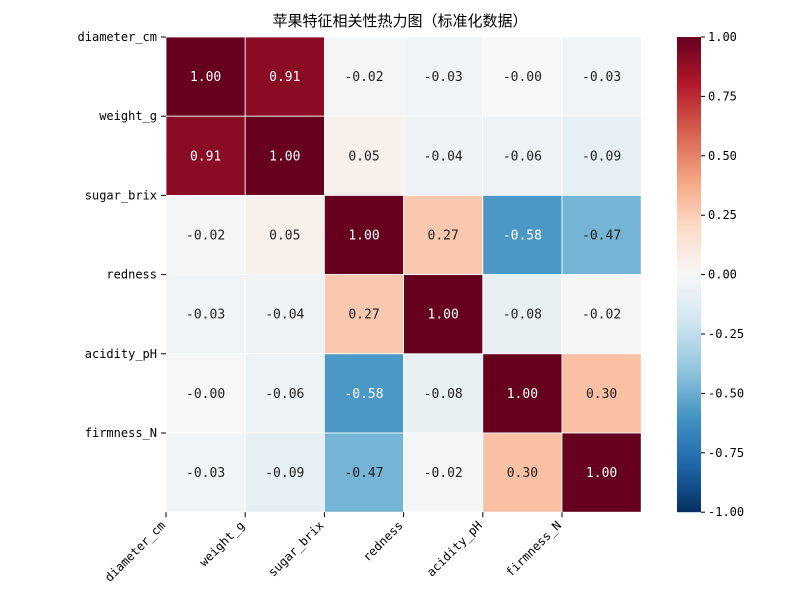  Describe the element at coordinates (135, 551) in the screenshot. I see `x-tick-label-diameter_cm: diameter_cm` at that location.